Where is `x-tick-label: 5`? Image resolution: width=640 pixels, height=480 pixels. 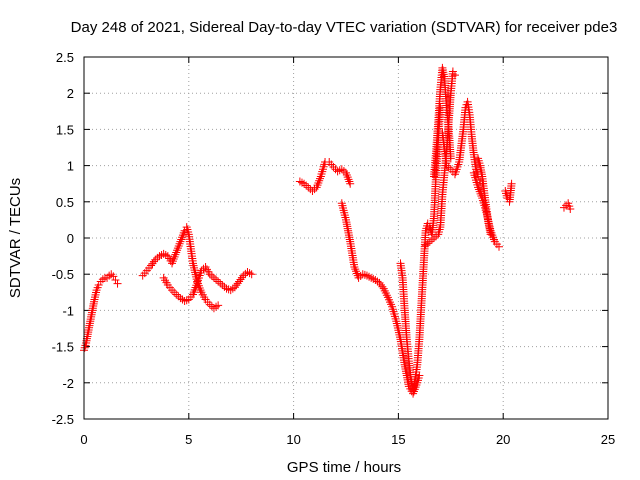
x-tick-label: 5 is located at coordinates (188, 439).